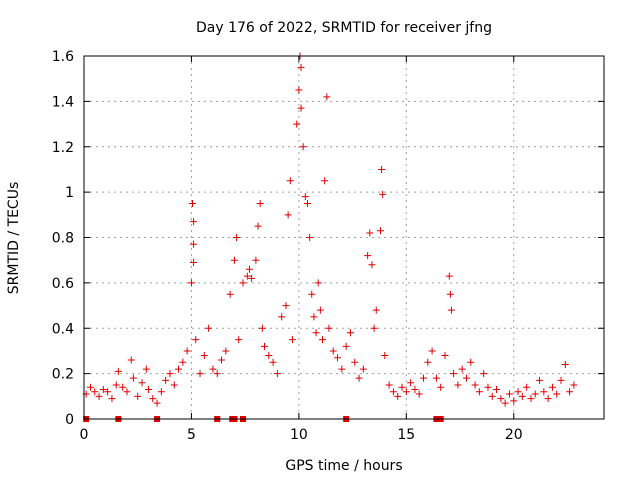  Describe the element at coordinates (406, 435) in the screenshot. I see `x-tick-label: 15` at that location.